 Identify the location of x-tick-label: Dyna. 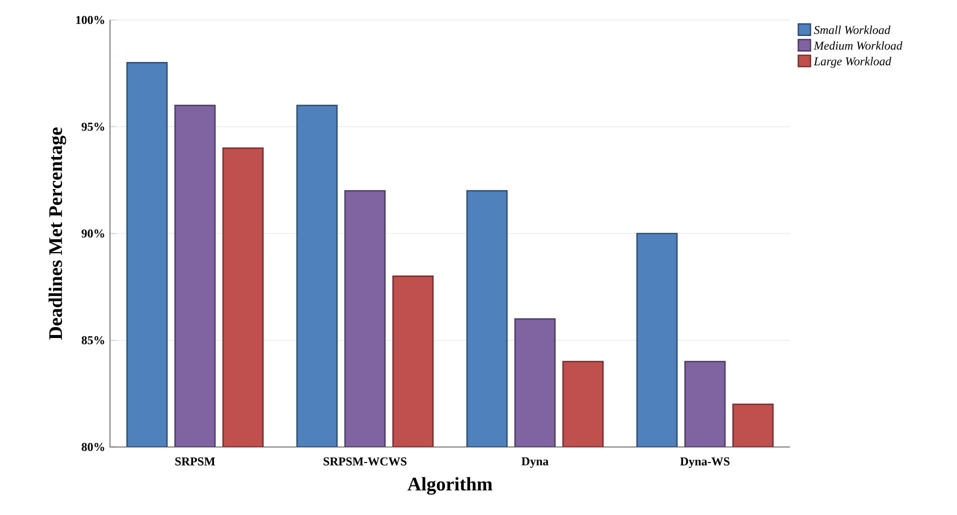
(535, 462).